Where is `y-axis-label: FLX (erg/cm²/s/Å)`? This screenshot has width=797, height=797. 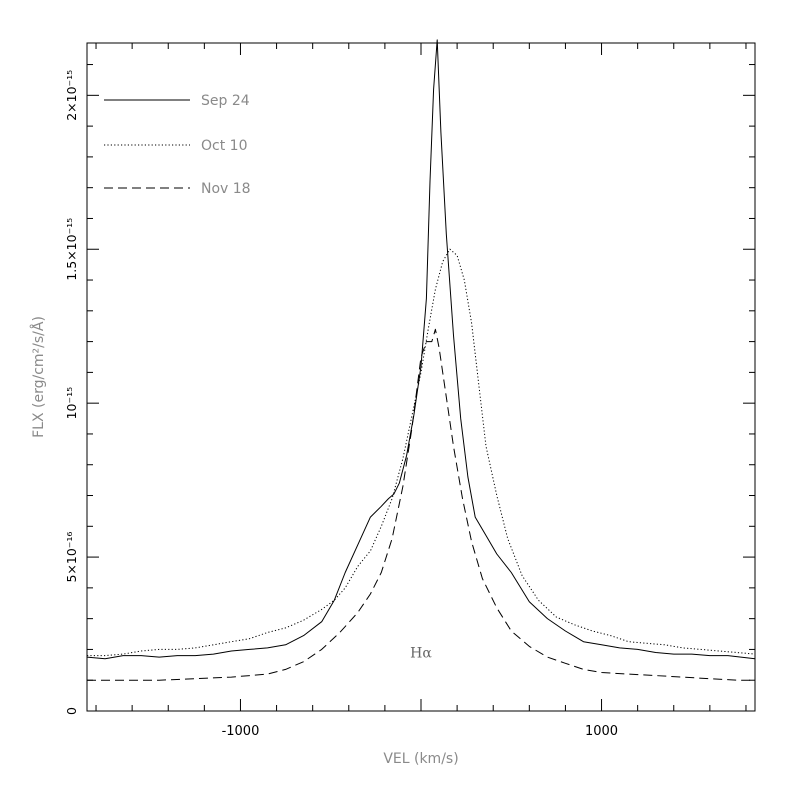 y-axis-label: FLX (erg/cm²/s/Å) is located at coordinates (38, 377).